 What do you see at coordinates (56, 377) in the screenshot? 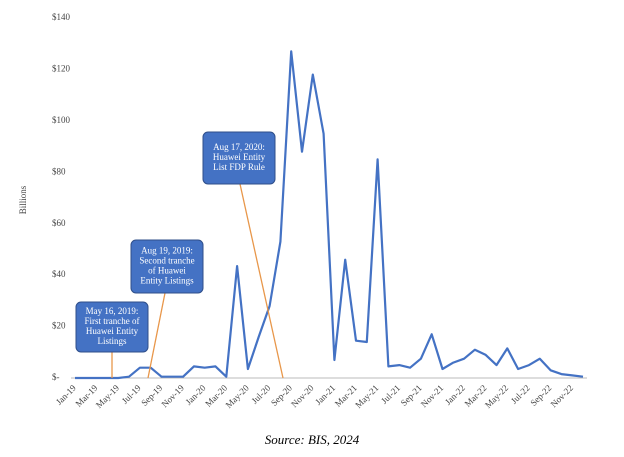
I see `y-tick-label: $-` at bounding box center [56, 377].